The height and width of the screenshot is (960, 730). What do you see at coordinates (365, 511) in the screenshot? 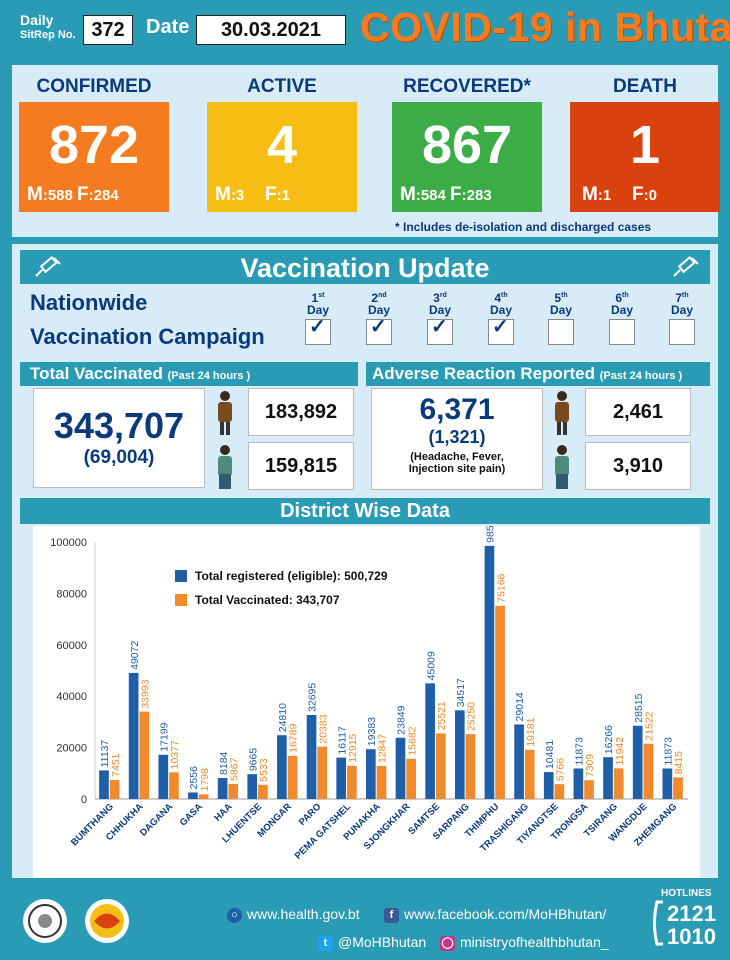
I see `chart-title: District Wise Data` at bounding box center [365, 511].